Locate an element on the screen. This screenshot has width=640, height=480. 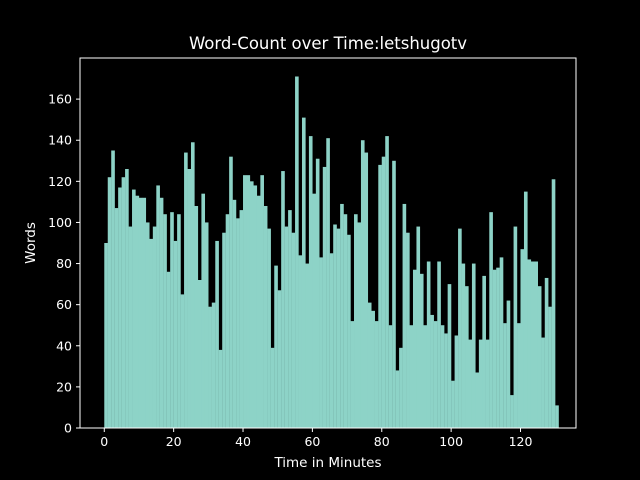
y-tick-label: 100 is located at coordinates (60, 222).